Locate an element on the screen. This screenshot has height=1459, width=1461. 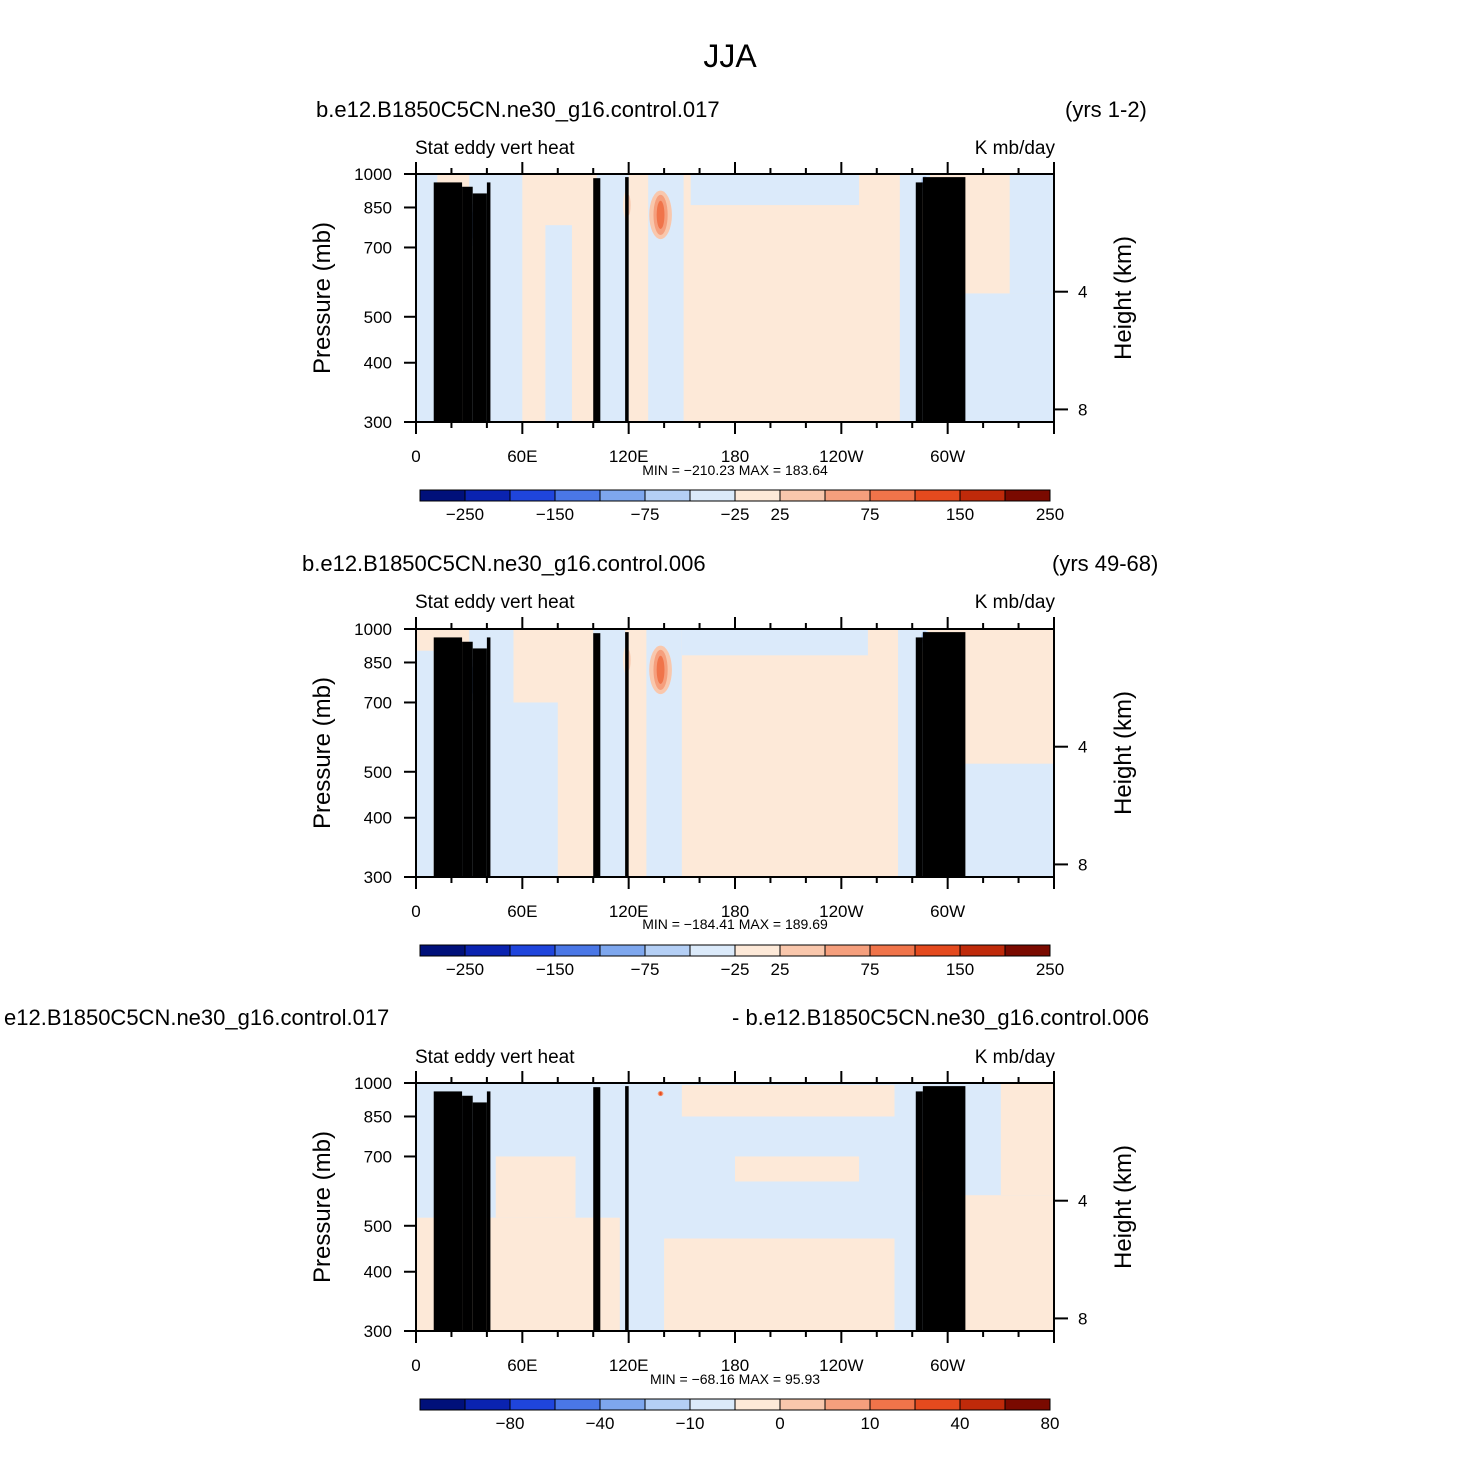
panel-2-case-label: b.e12.B1850C5CN.ne30_g16.control.006 is located at coordinates (504, 563).